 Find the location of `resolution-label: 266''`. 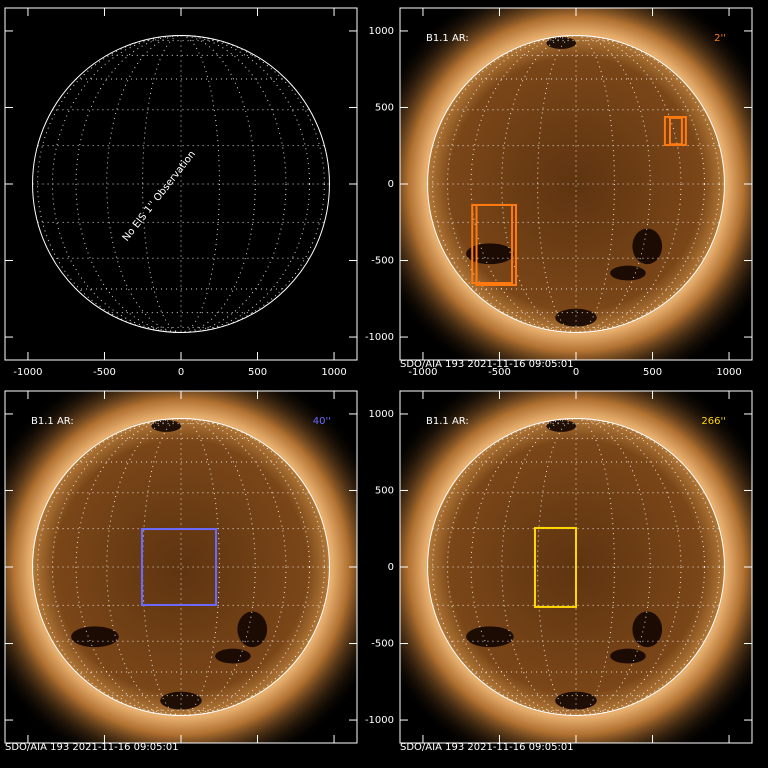

resolution-label: 266'' is located at coordinates (713, 421).